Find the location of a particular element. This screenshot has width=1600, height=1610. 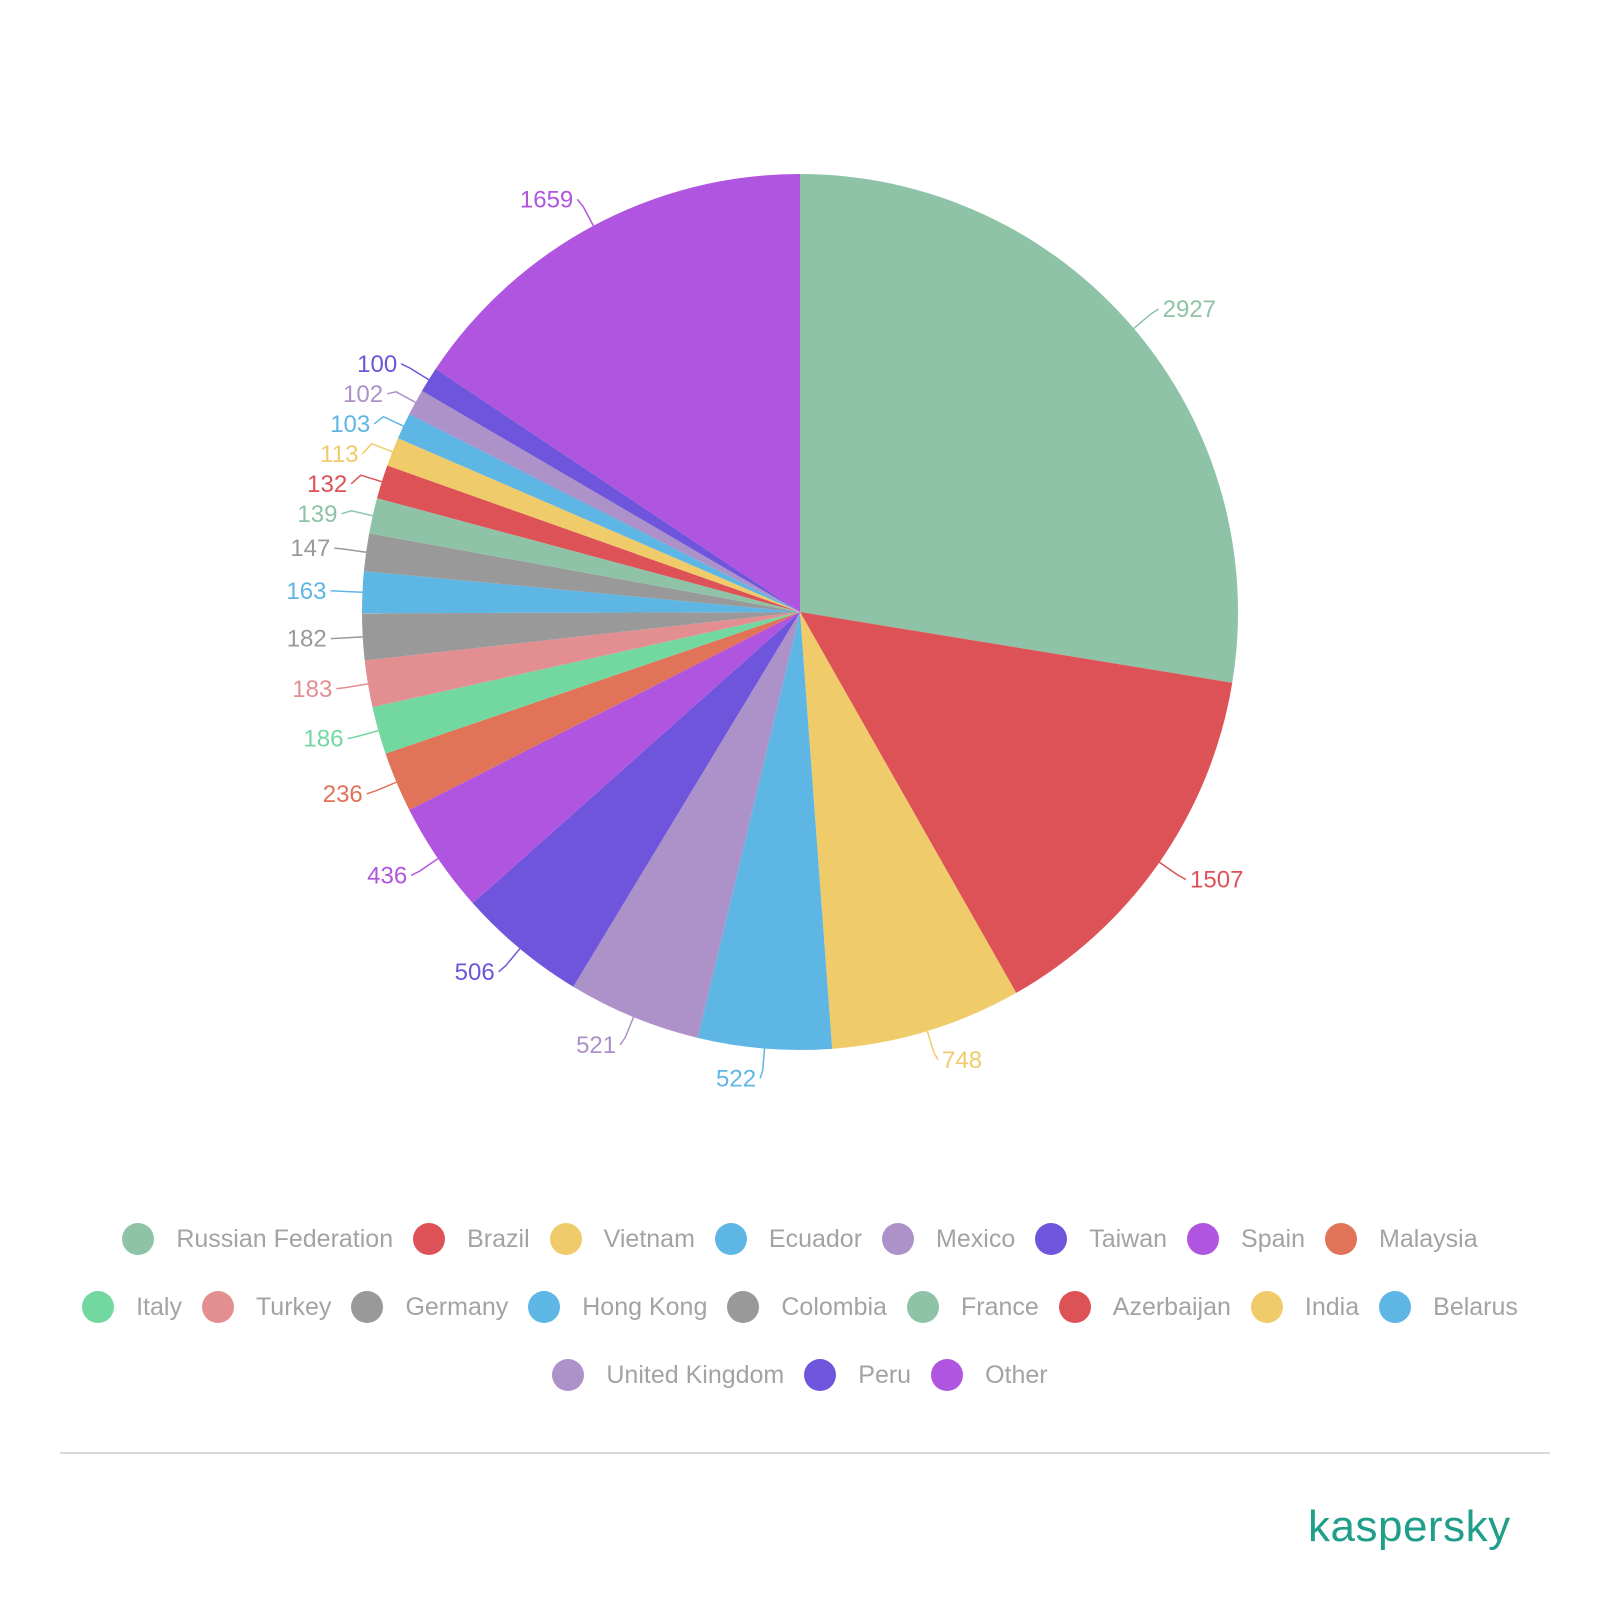

value-label-spain: 436 is located at coordinates (387, 875).